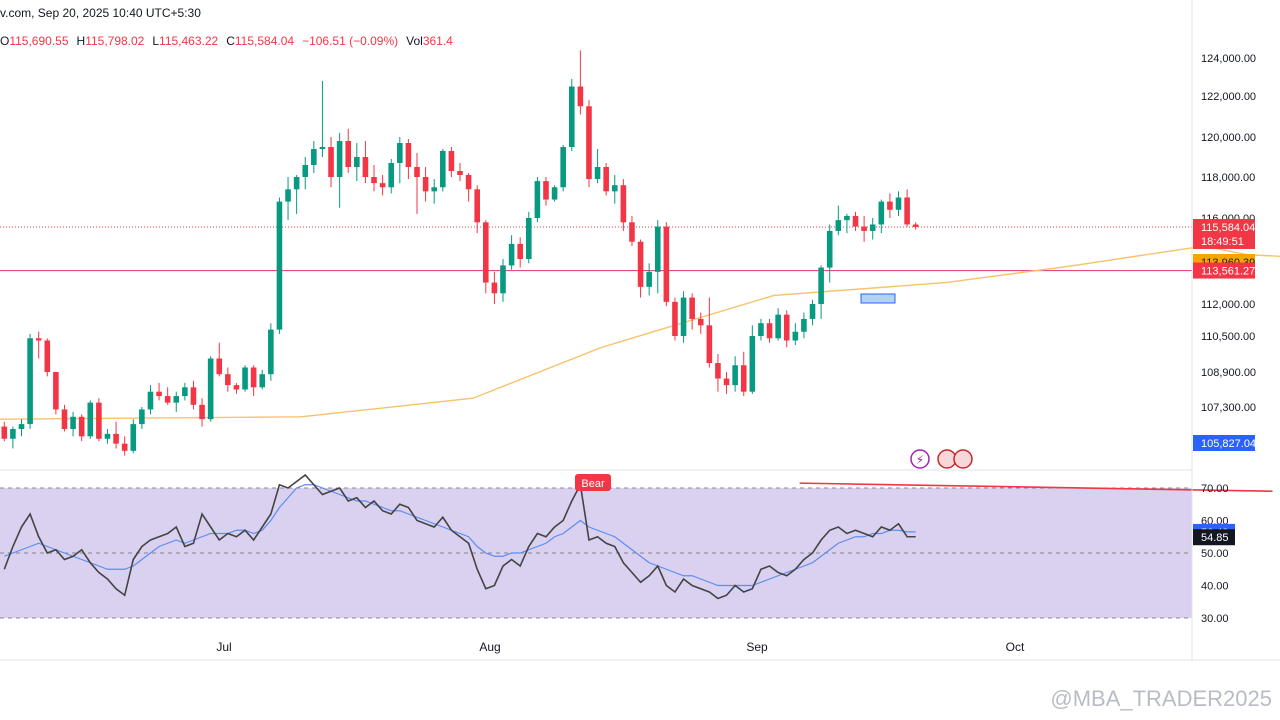 The image size is (1280, 720). I want to click on ohlc-value: 115,584.04, so click(264, 41).